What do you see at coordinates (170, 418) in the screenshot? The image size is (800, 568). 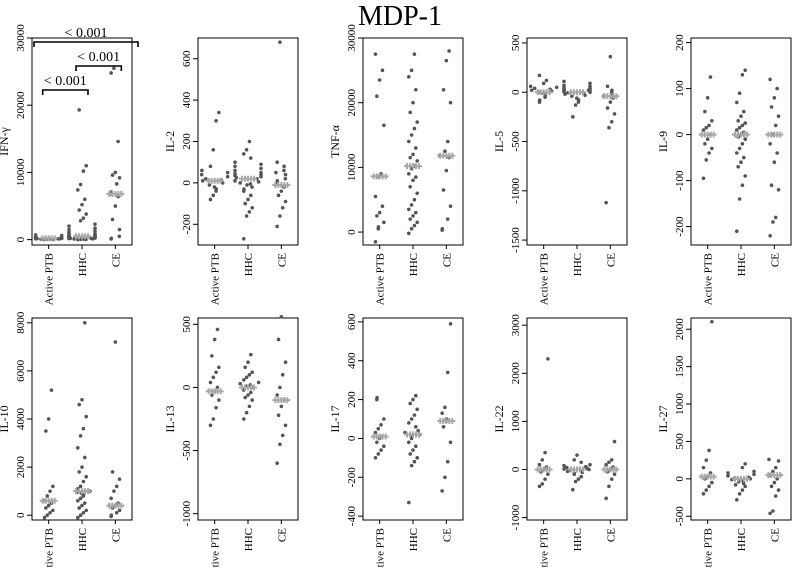 I see `y-axis-label: IL-13` at bounding box center [170, 418].